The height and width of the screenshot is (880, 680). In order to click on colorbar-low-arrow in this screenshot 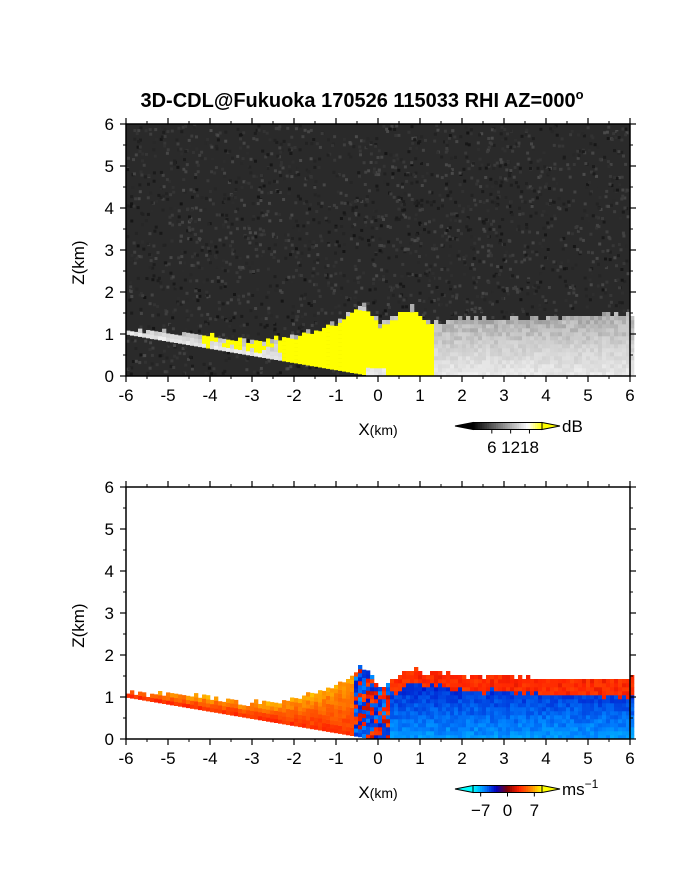, I will do `click(464, 426)`.